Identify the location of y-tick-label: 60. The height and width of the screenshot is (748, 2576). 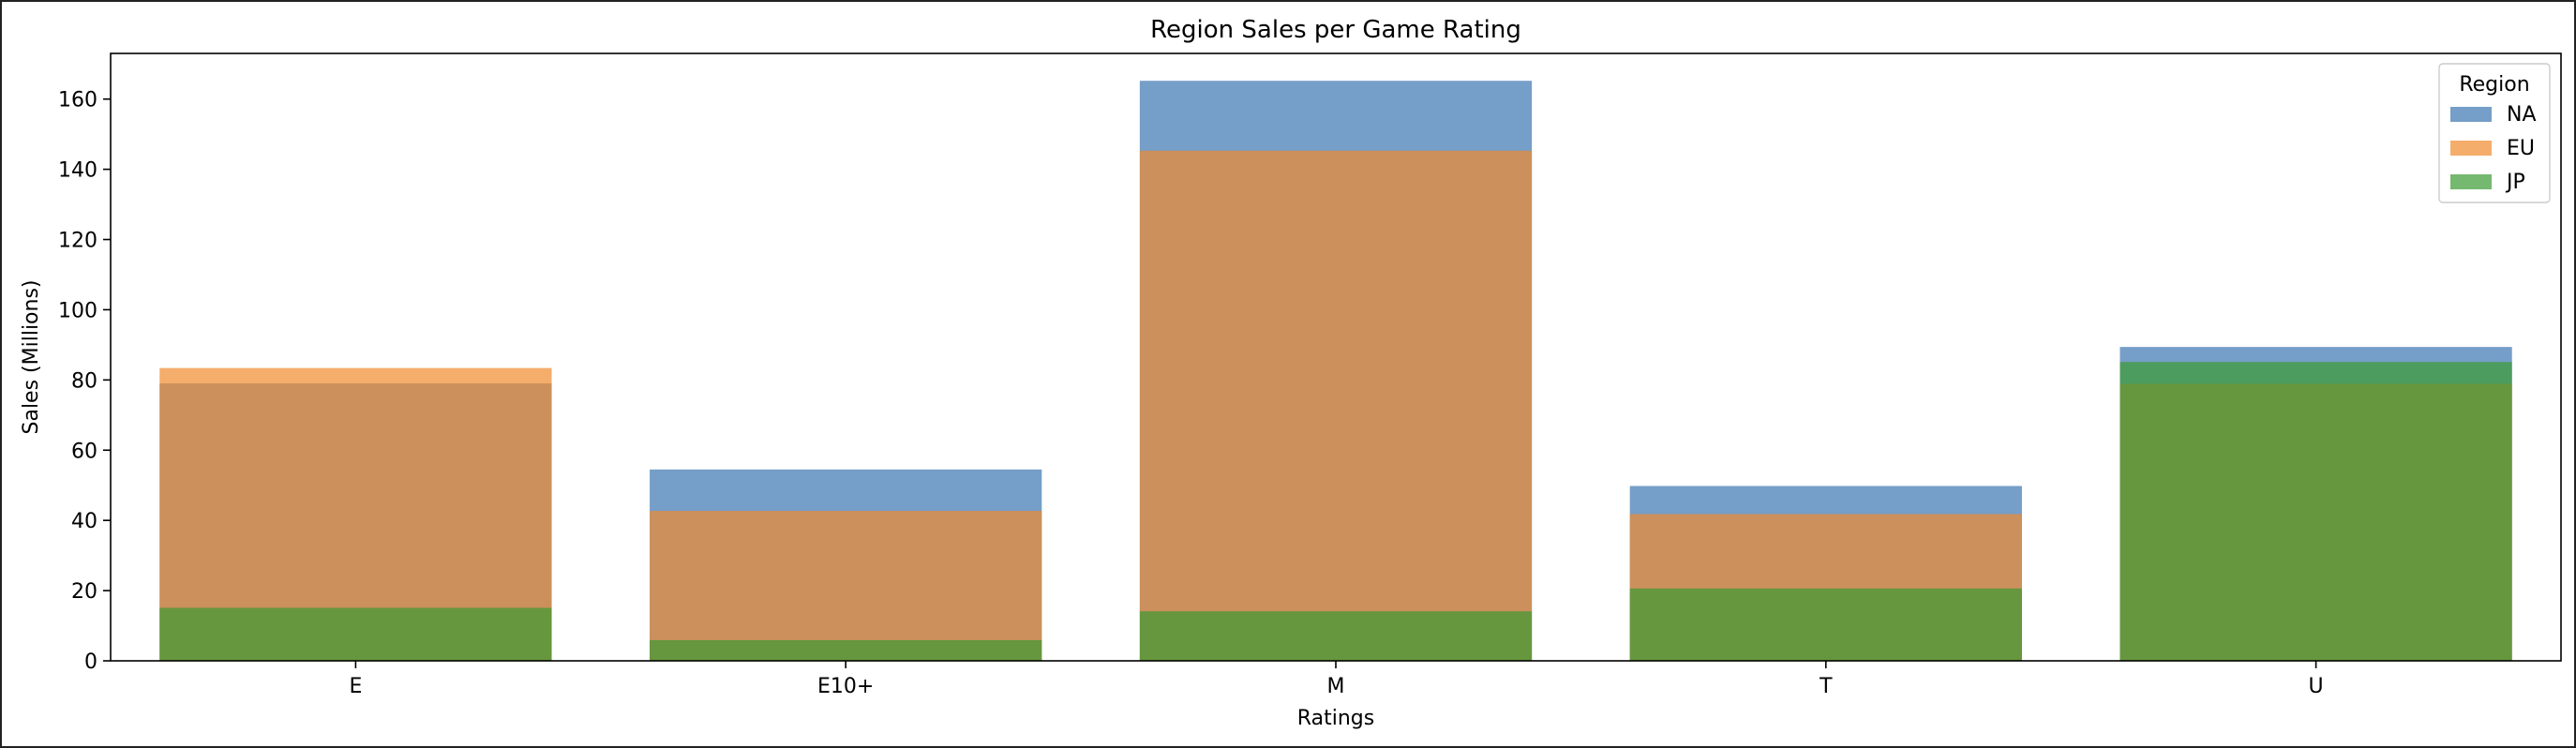
(84, 451).